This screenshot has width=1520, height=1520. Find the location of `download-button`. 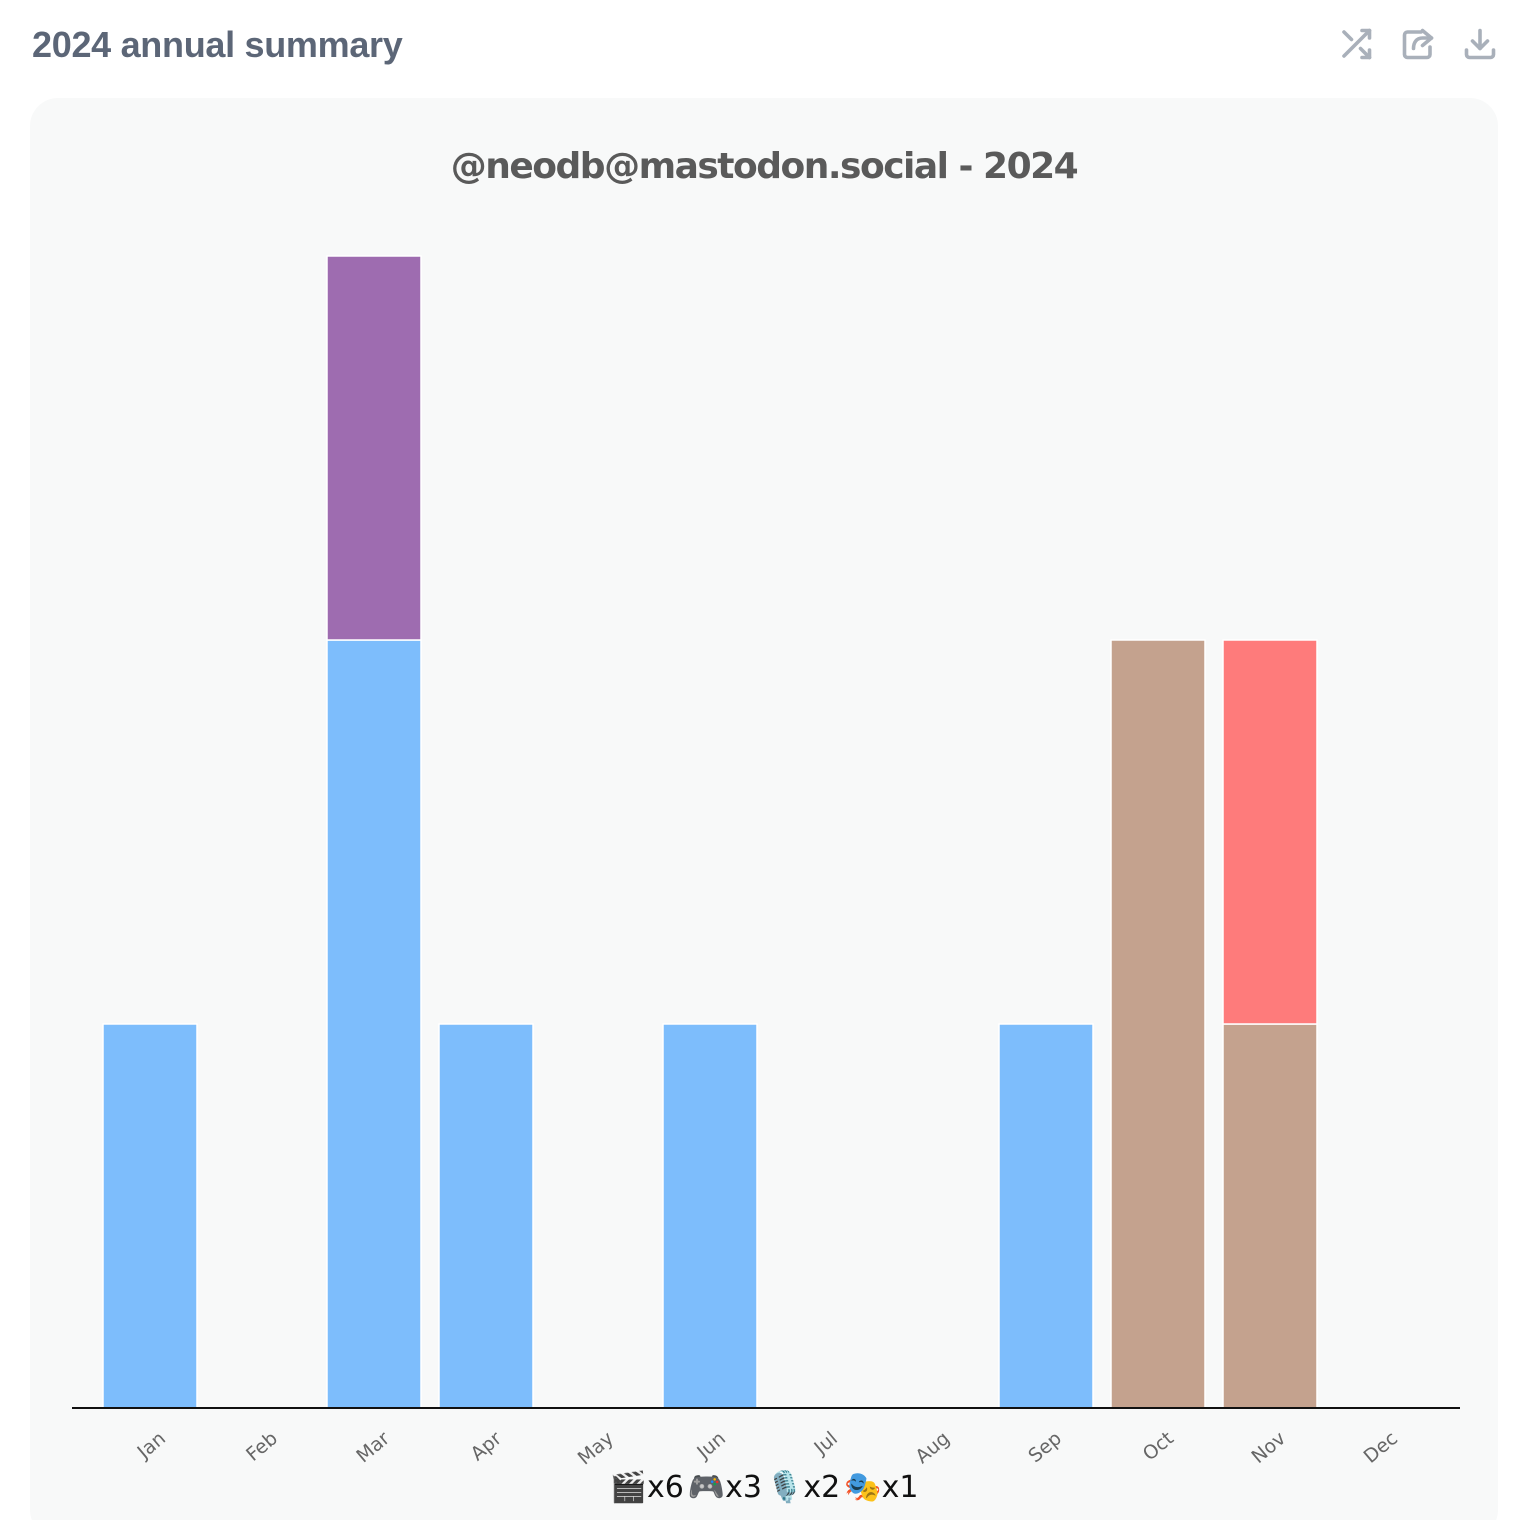

download-button is located at coordinates (1480, 44).